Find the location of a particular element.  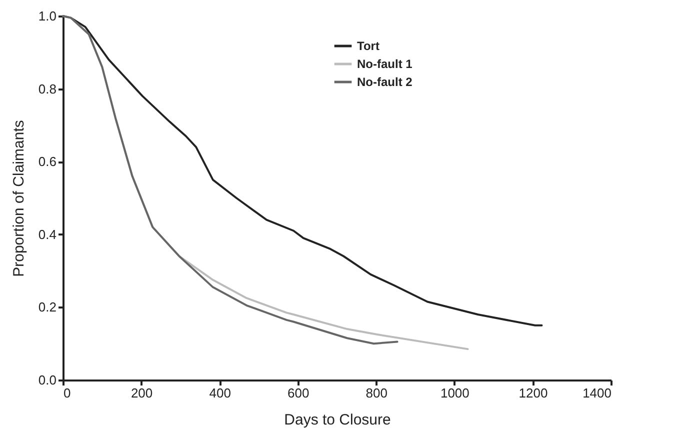

y-tick-label: 0.6 is located at coordinates (47, 162).